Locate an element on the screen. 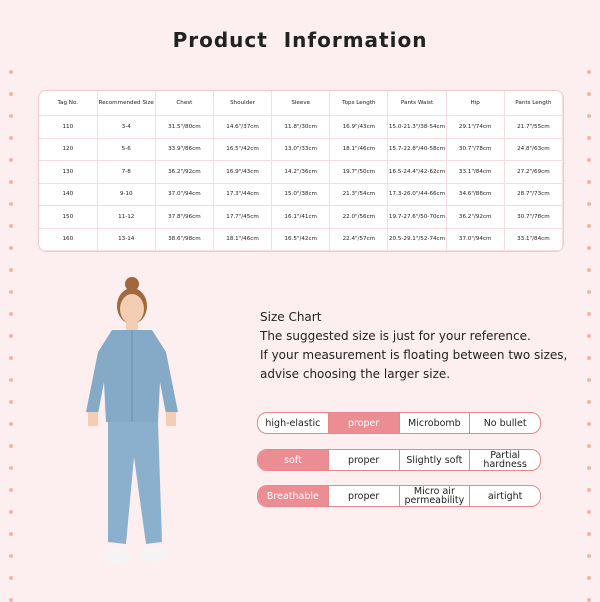 The height and width of the screenshot is (602, 600). table-cell: 5-6 is located at coordinates (126, 149).